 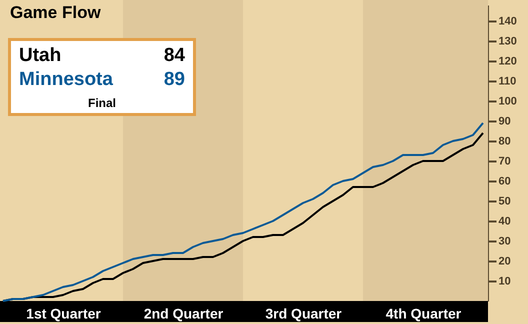 What do you see at coordinates (504, 182) in the screenshot?
I see `y-tick-label: 60` at bounding box center [504, 182].